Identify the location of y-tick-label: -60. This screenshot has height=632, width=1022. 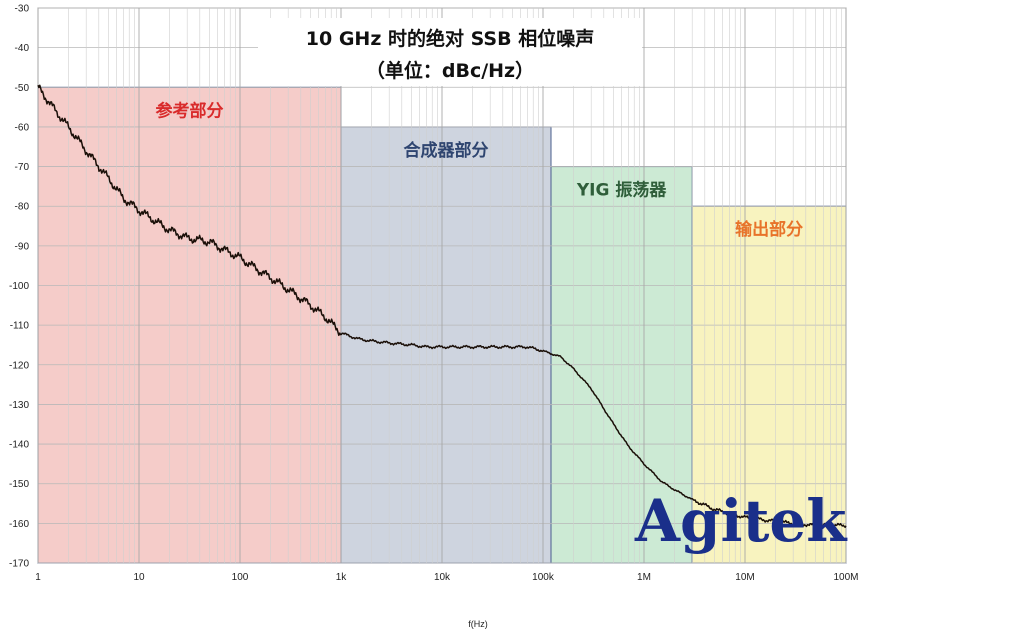
(22, 127).